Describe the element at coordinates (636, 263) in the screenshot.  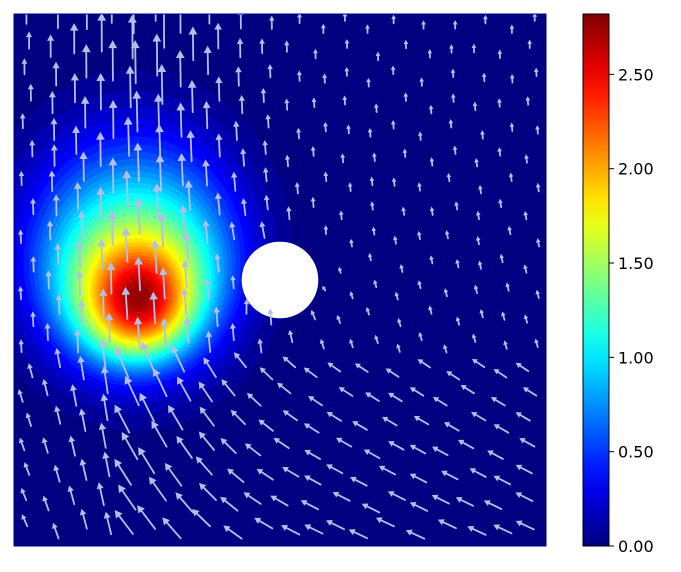
I see `colorbar-tick-label: 1.50` at that location.